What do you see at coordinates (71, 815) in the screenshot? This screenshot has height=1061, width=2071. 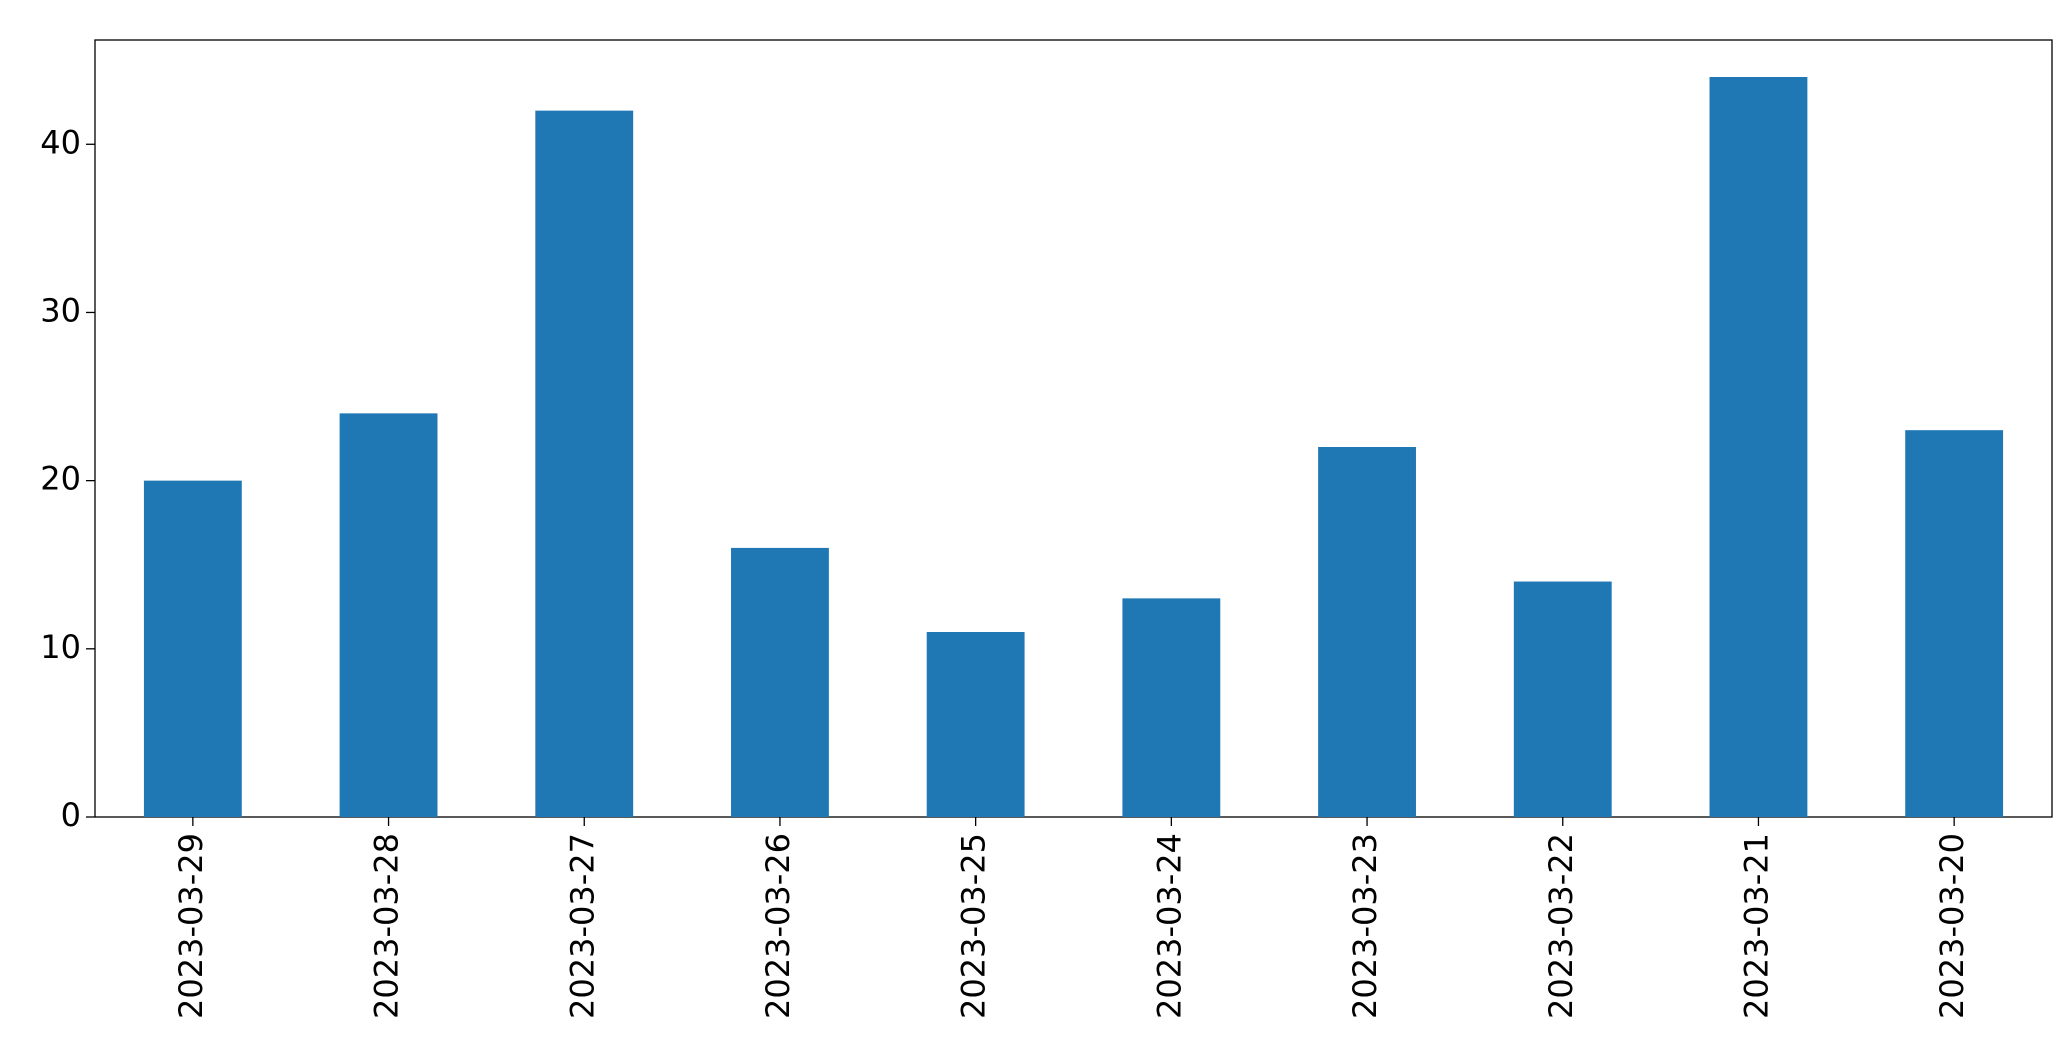 I see `y-tick-label: 0` at bounding box center [71, 815].